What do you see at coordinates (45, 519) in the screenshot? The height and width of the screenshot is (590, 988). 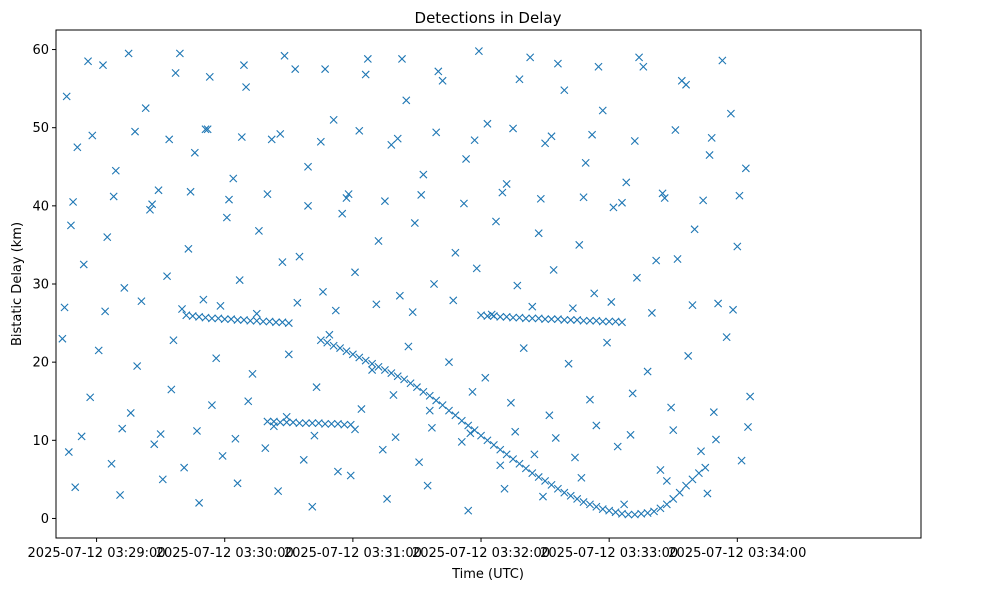 I see `y-tick-label: 0` at bounding box center [45, 519].